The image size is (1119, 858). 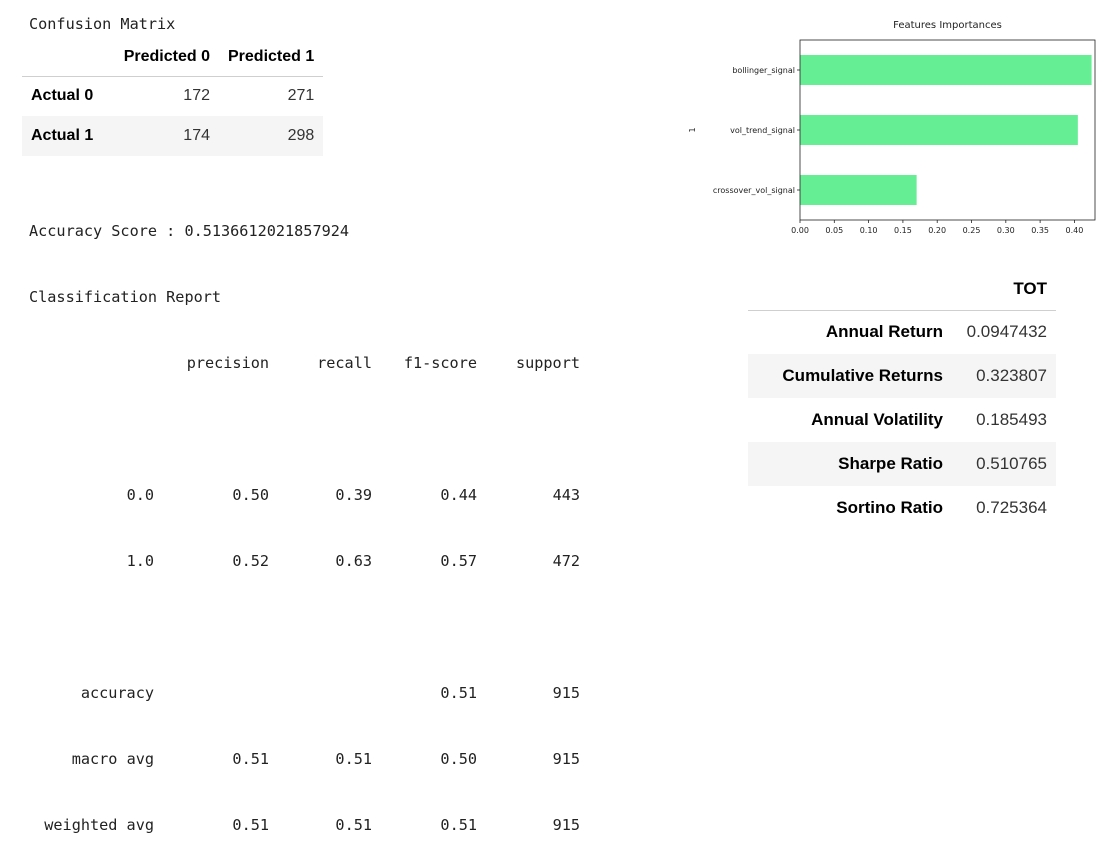 What do you see at coordinates (754, 190) in the screenshot?
I see `y-tick-label: crossover_vol_signal` at bounding box center [754, 190].